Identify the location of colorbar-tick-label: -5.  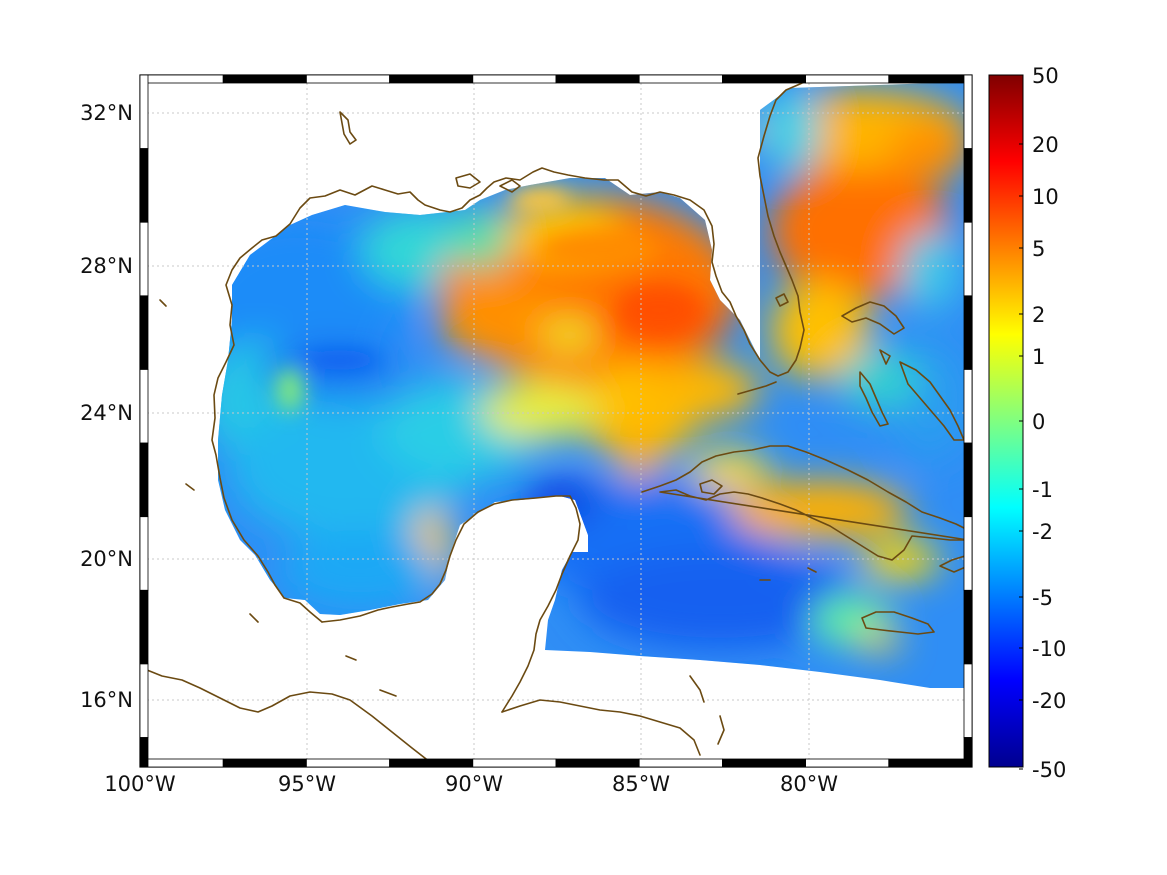
(1042, 598).